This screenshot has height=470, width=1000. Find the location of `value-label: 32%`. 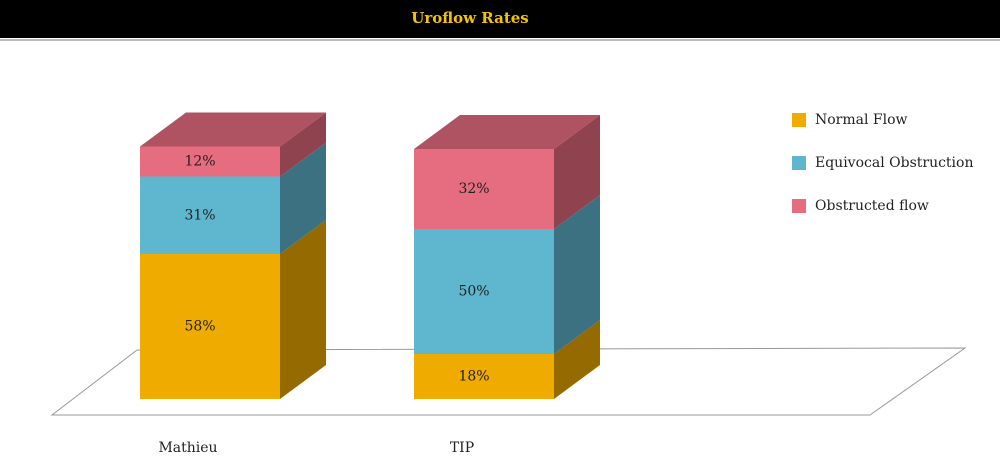

value-label: 32% is located at coordinates (473, 189).